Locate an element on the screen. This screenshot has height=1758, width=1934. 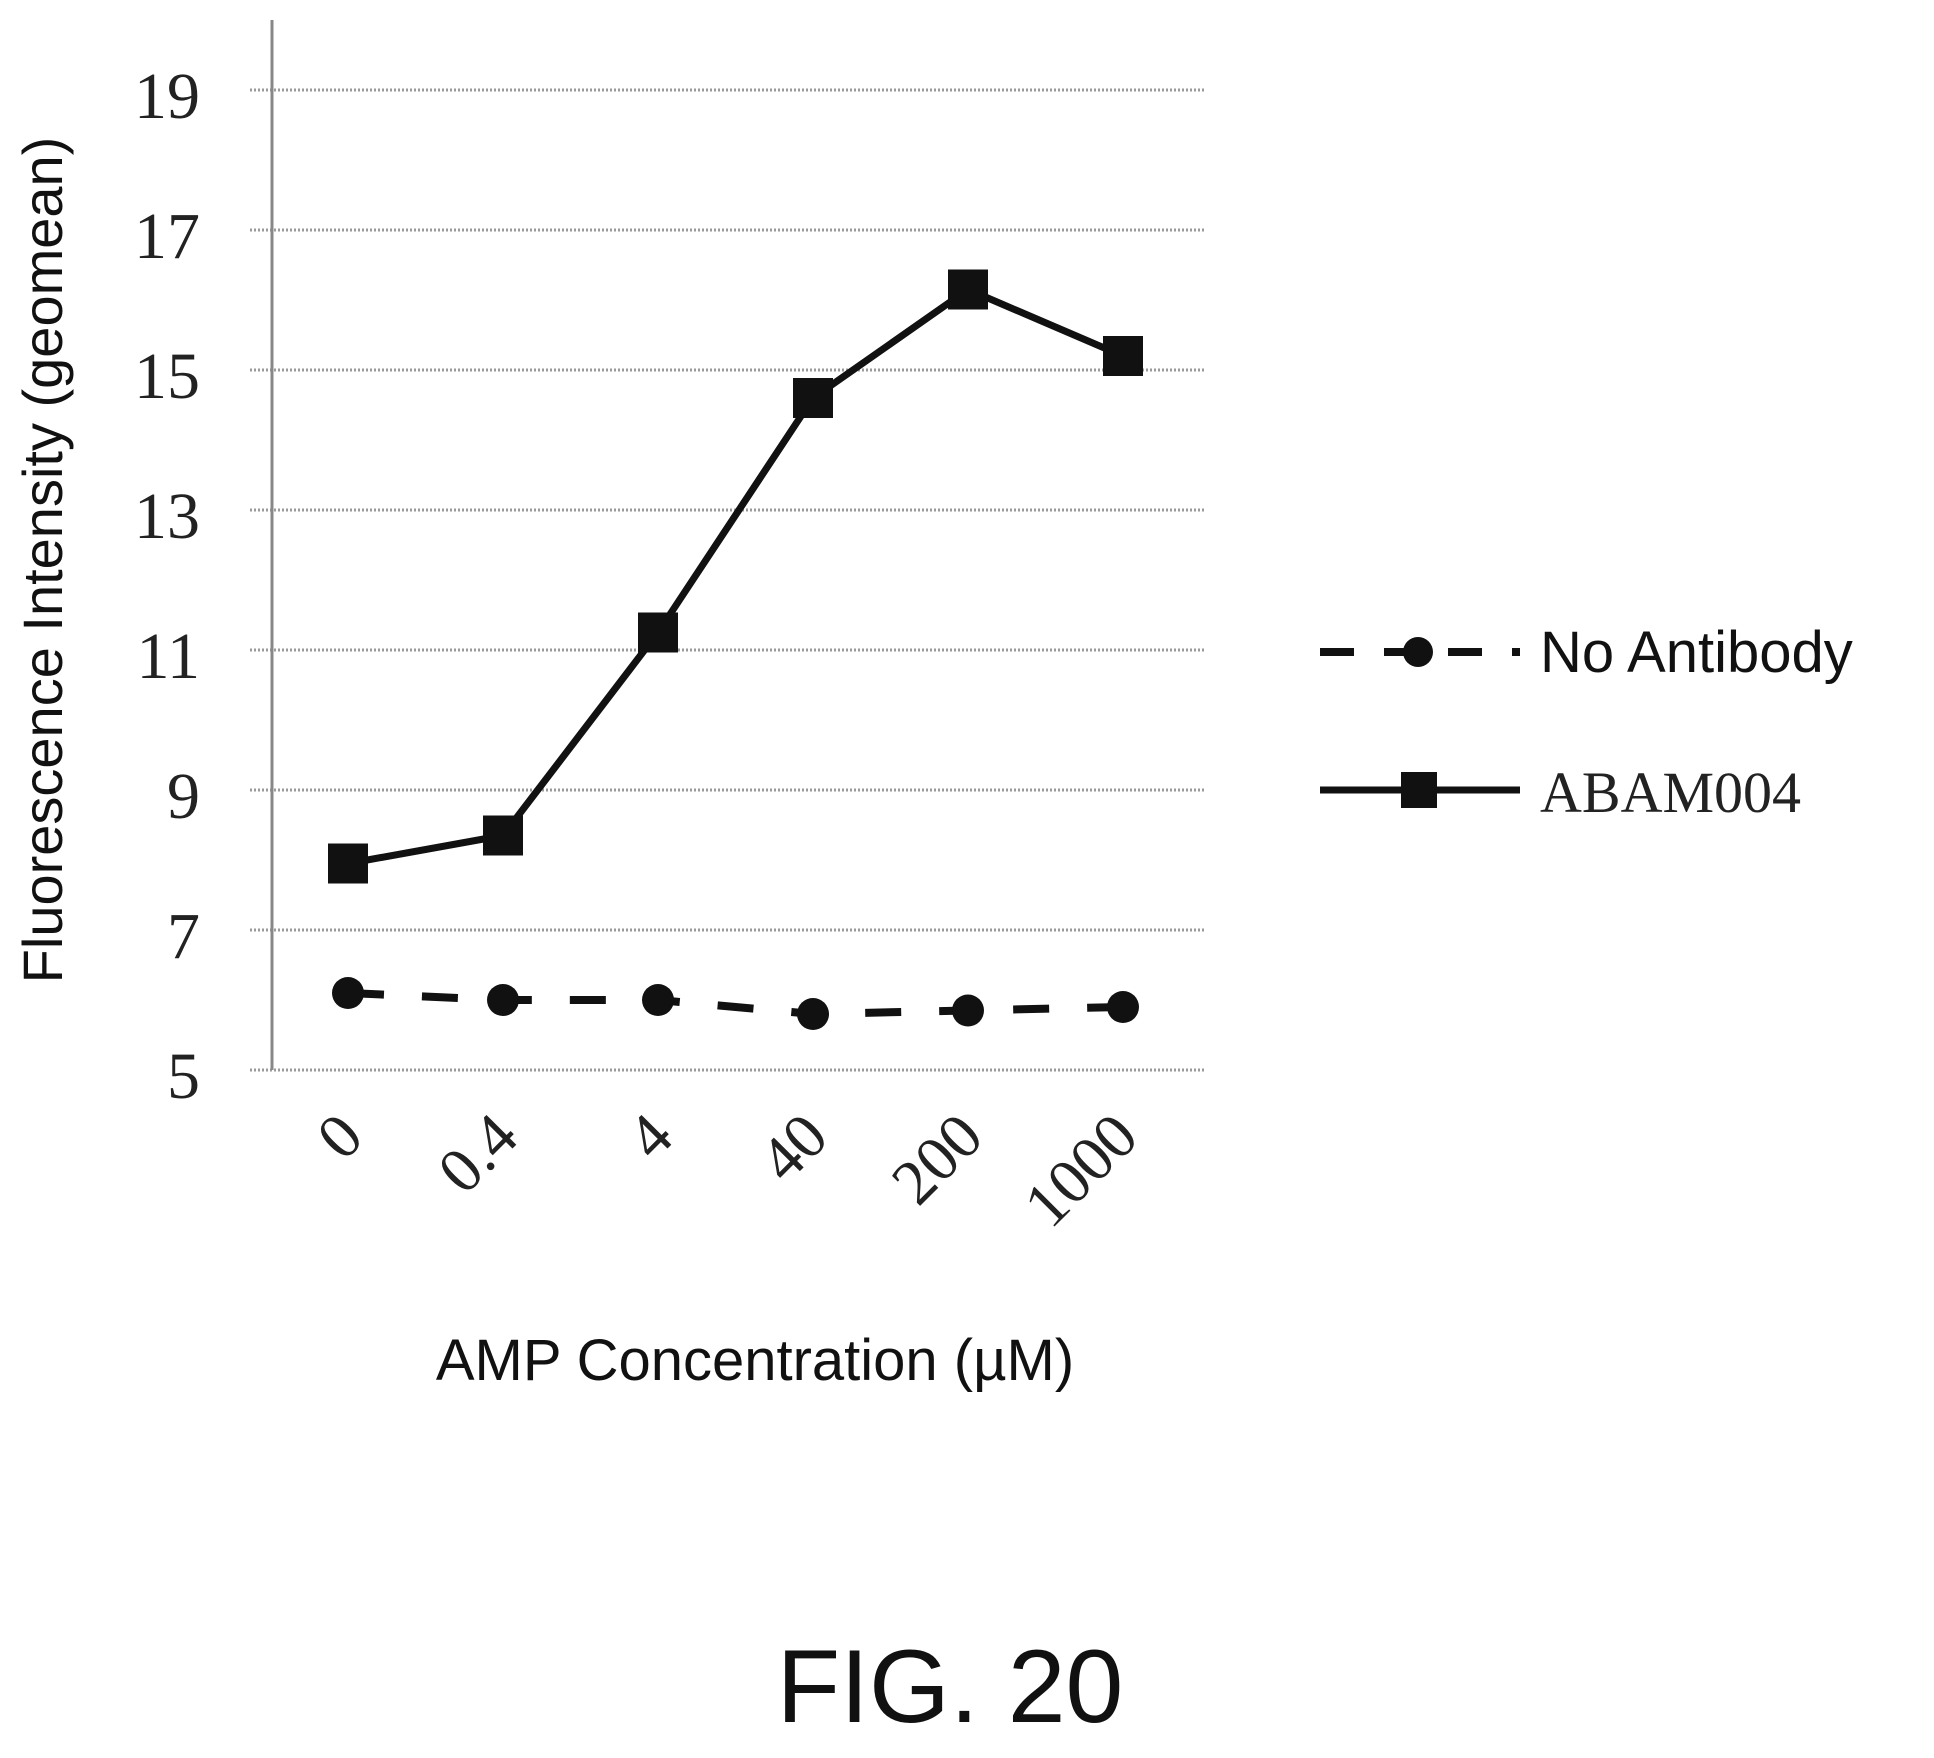
y-tick-label-13: 13 is located at coordinates (167, 516).